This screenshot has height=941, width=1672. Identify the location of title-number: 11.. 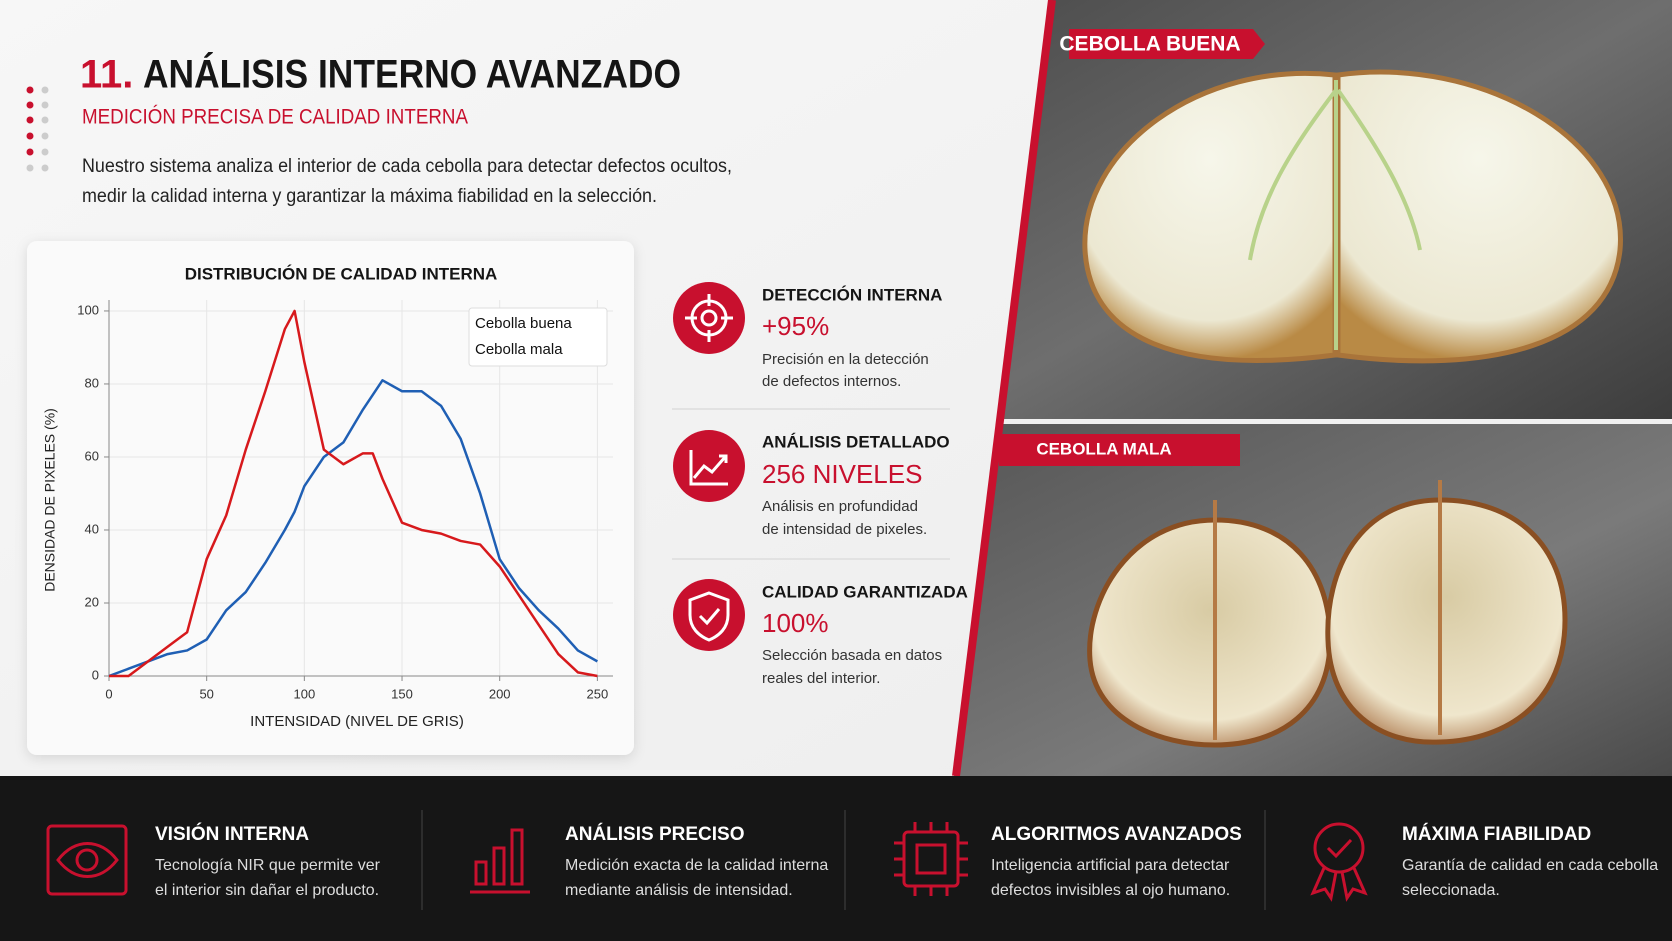
(106, 75).